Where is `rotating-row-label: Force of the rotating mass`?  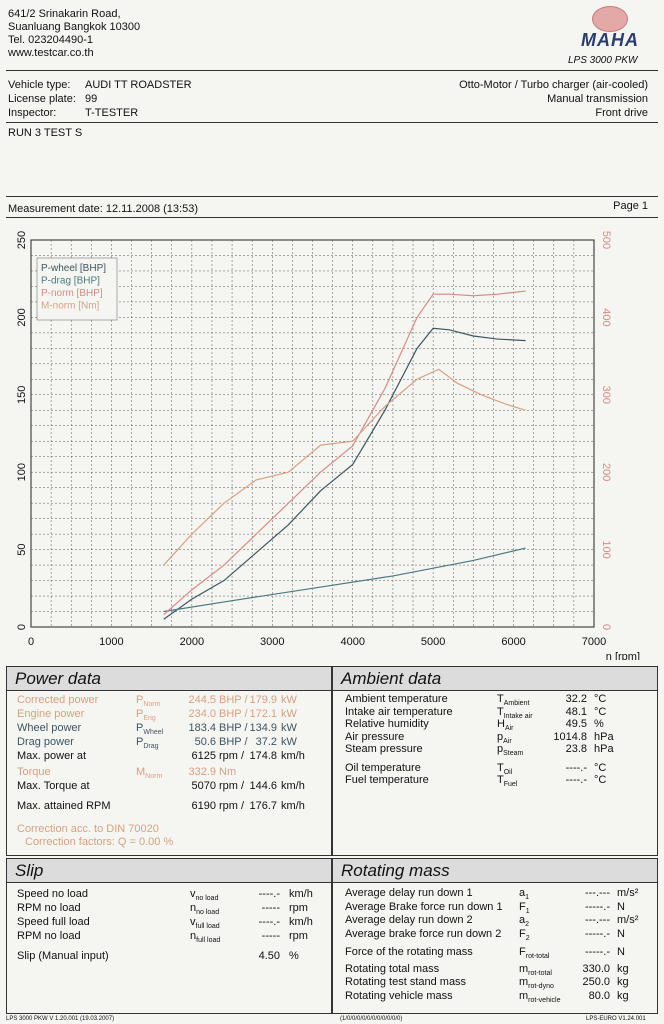
rotating-row-label: Force of the rotating mass is located at coordinates (409, 952).